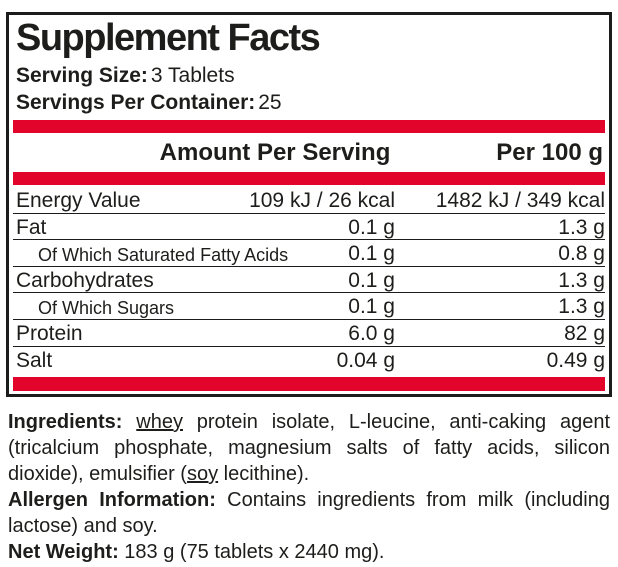 This screenshot has height=567, width=618. Describe the element at coordinates (82, 75) in the screenshot. I see `serving-size-label: Serving Size:` at that location.